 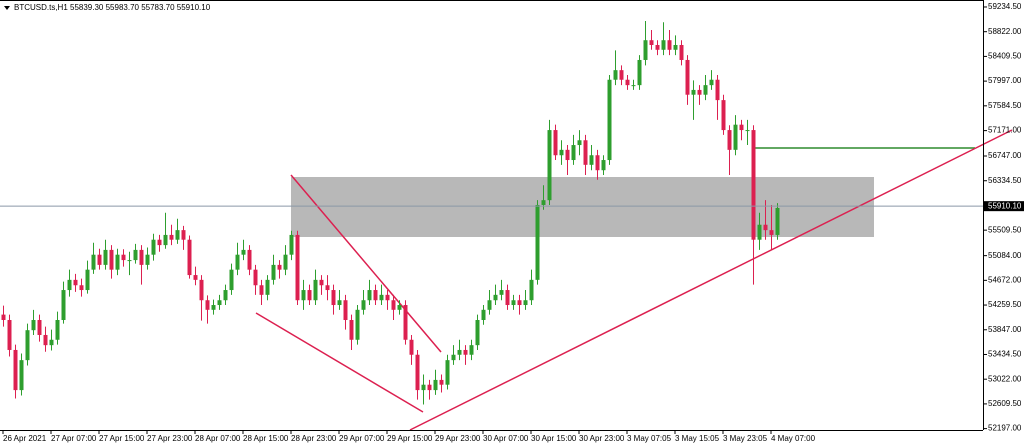 What do you see at coordinates (602, 438) in the screenshot?
I see `x-tick-label: 30 Apr 23:00` at bounding box center [602, 438].